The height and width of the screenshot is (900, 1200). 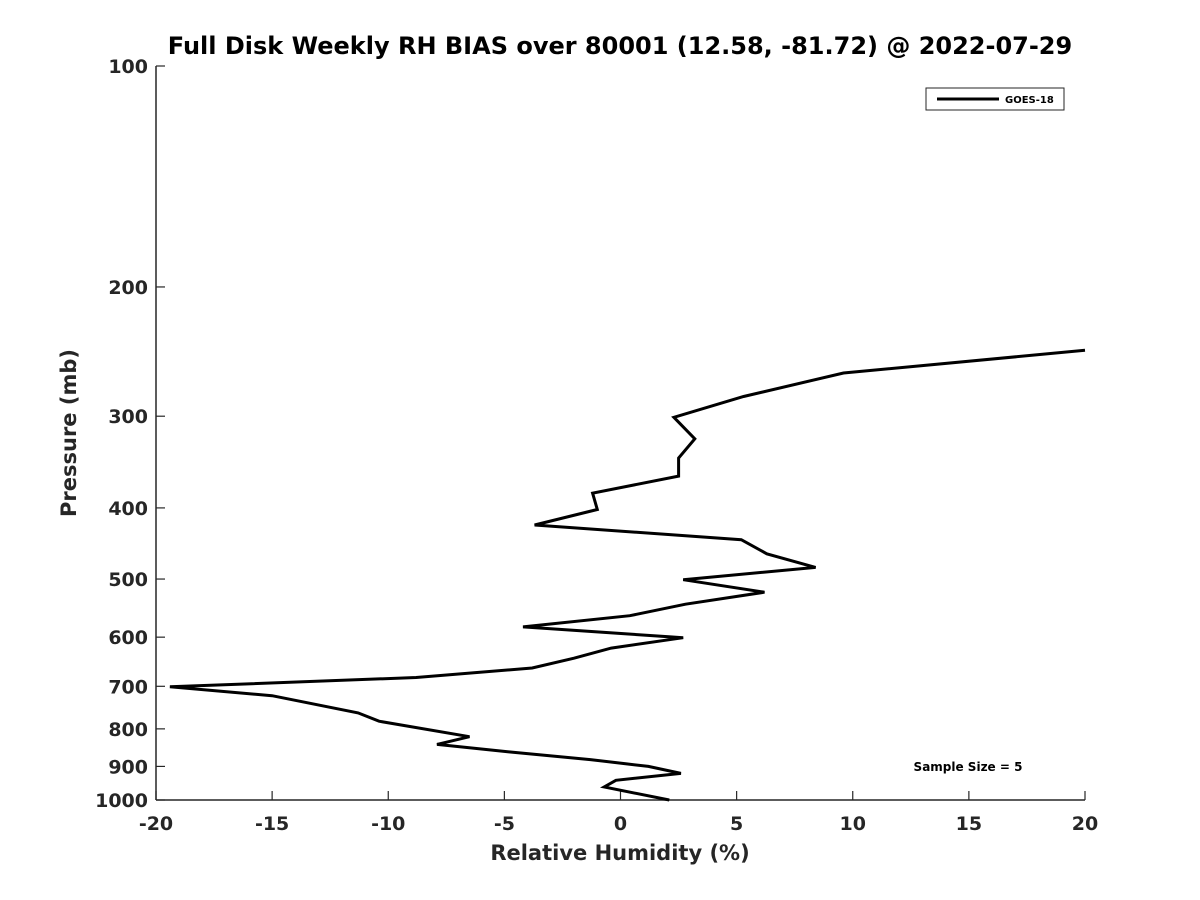 I want to click on y-tick-label: 100, so click(x=128, y=67).